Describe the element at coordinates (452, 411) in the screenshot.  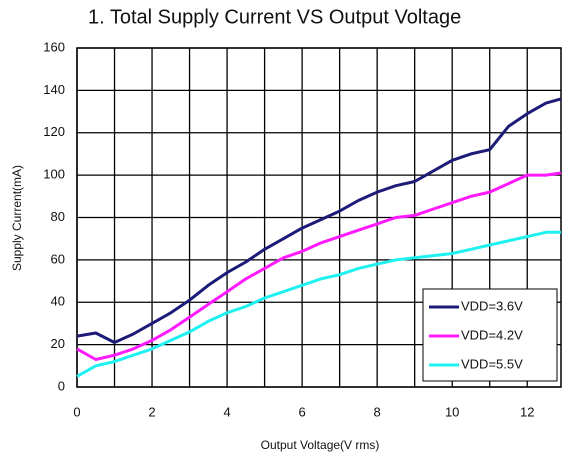
I see `x-tick-label: 10` at that location.